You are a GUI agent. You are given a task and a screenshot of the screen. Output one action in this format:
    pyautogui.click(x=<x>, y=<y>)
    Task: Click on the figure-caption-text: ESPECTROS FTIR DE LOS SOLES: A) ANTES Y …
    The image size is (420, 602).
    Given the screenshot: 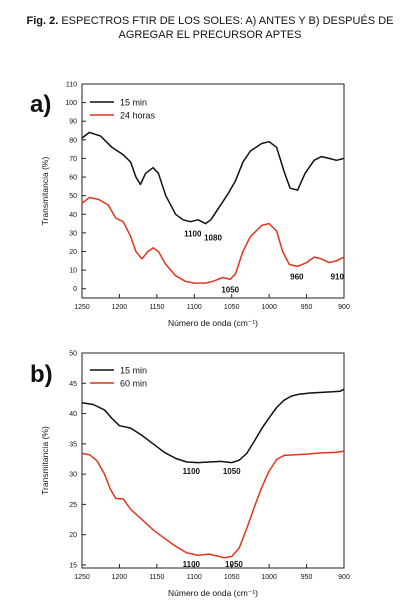 What is the action you would take?
    pyautogui.click(x=227, y=28)
    